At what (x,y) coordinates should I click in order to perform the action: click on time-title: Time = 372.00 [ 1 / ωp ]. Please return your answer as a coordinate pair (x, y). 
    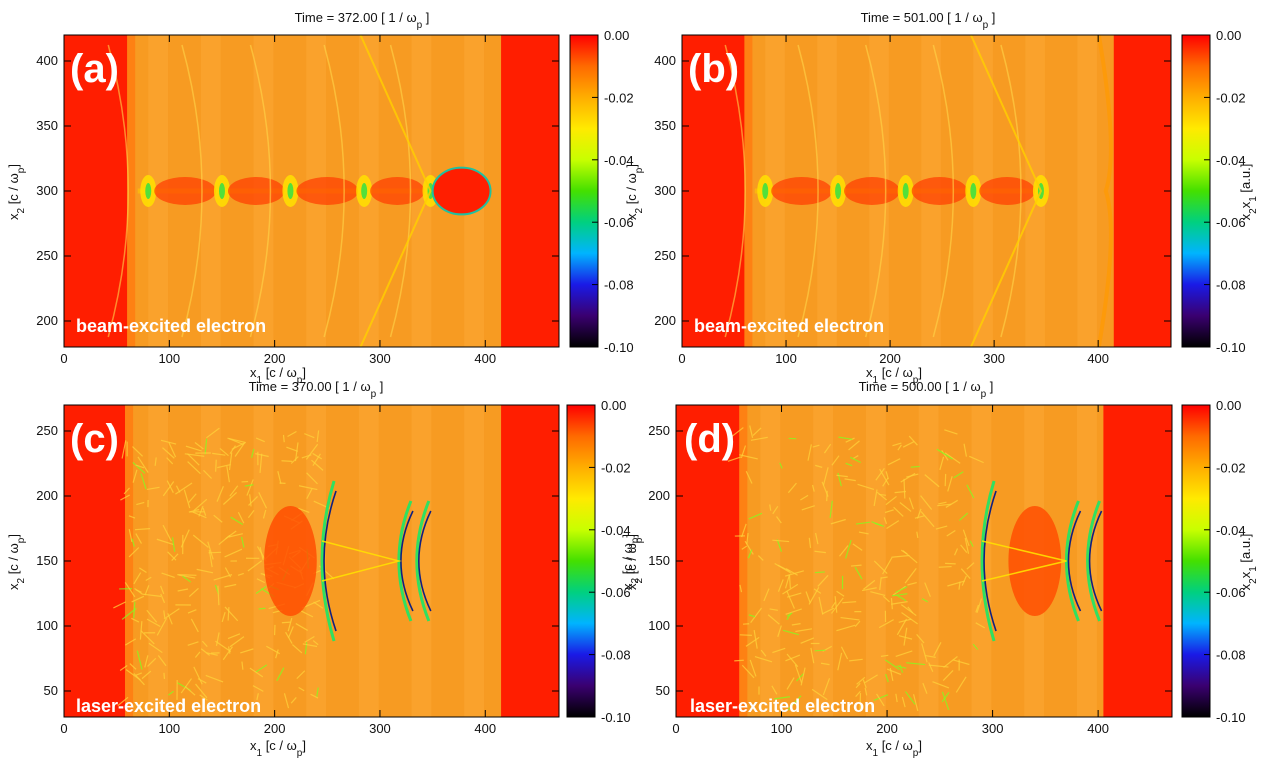
    Looking at the image, I should click on (362, 20).